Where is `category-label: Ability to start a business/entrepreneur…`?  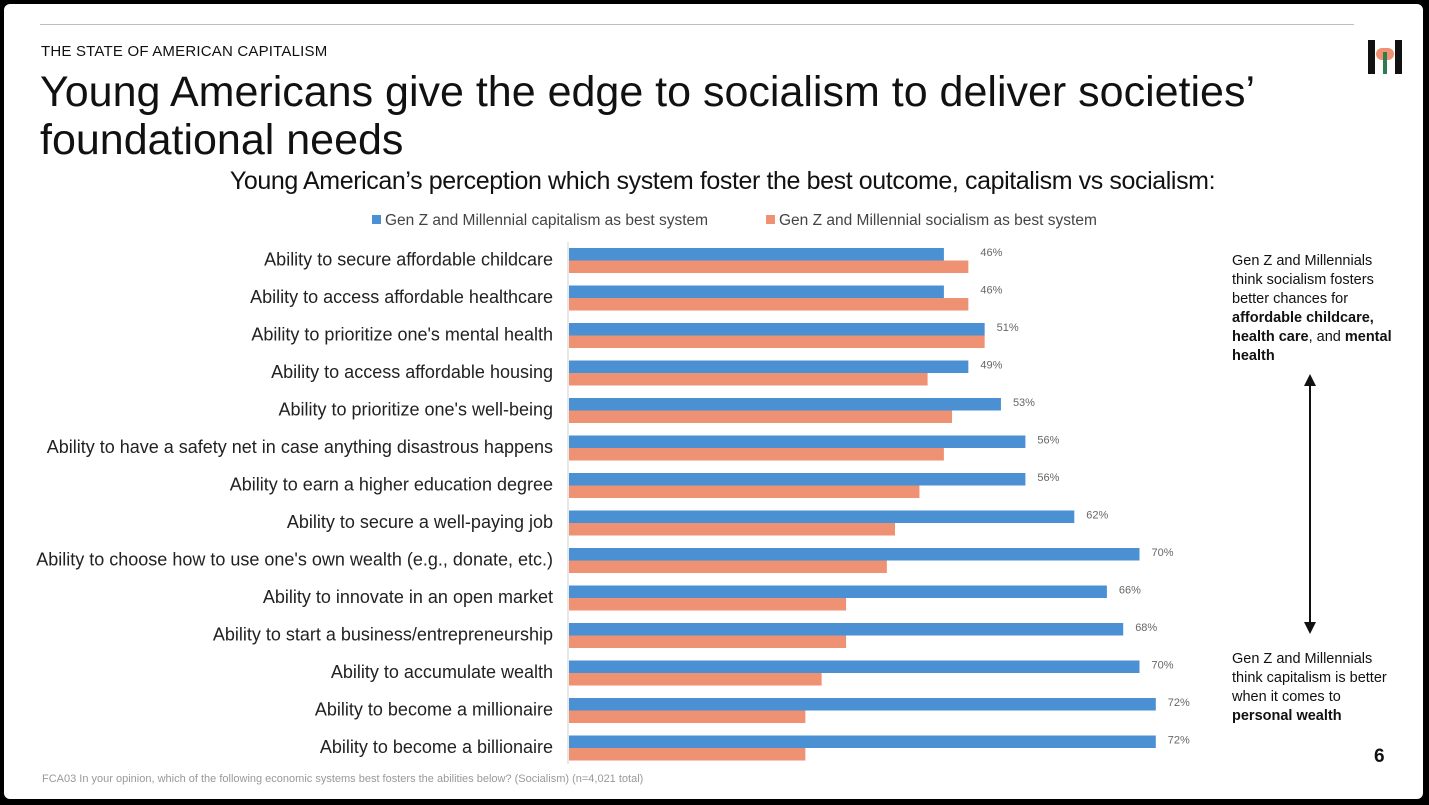 category-label: Ability to start a business/entrepreneur… is located at coordinates (383, 635).